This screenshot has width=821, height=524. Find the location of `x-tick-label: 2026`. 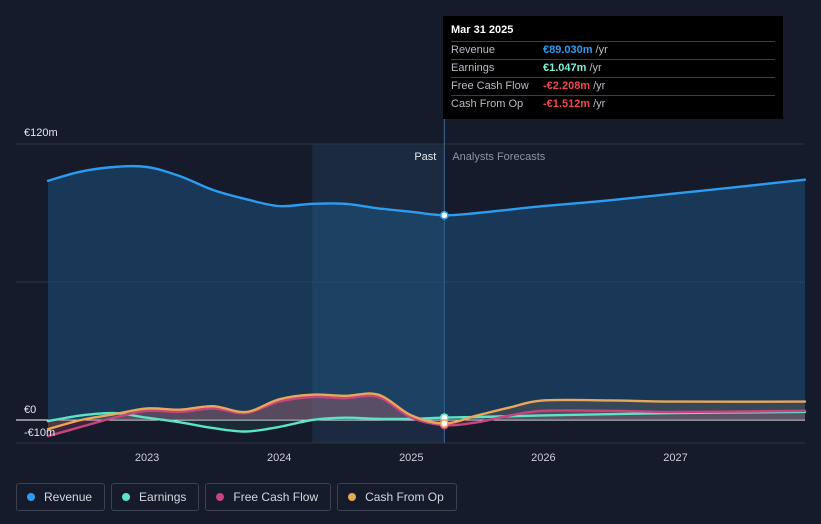

x-tick-label: 2026 is located at coordinates (543, 458).